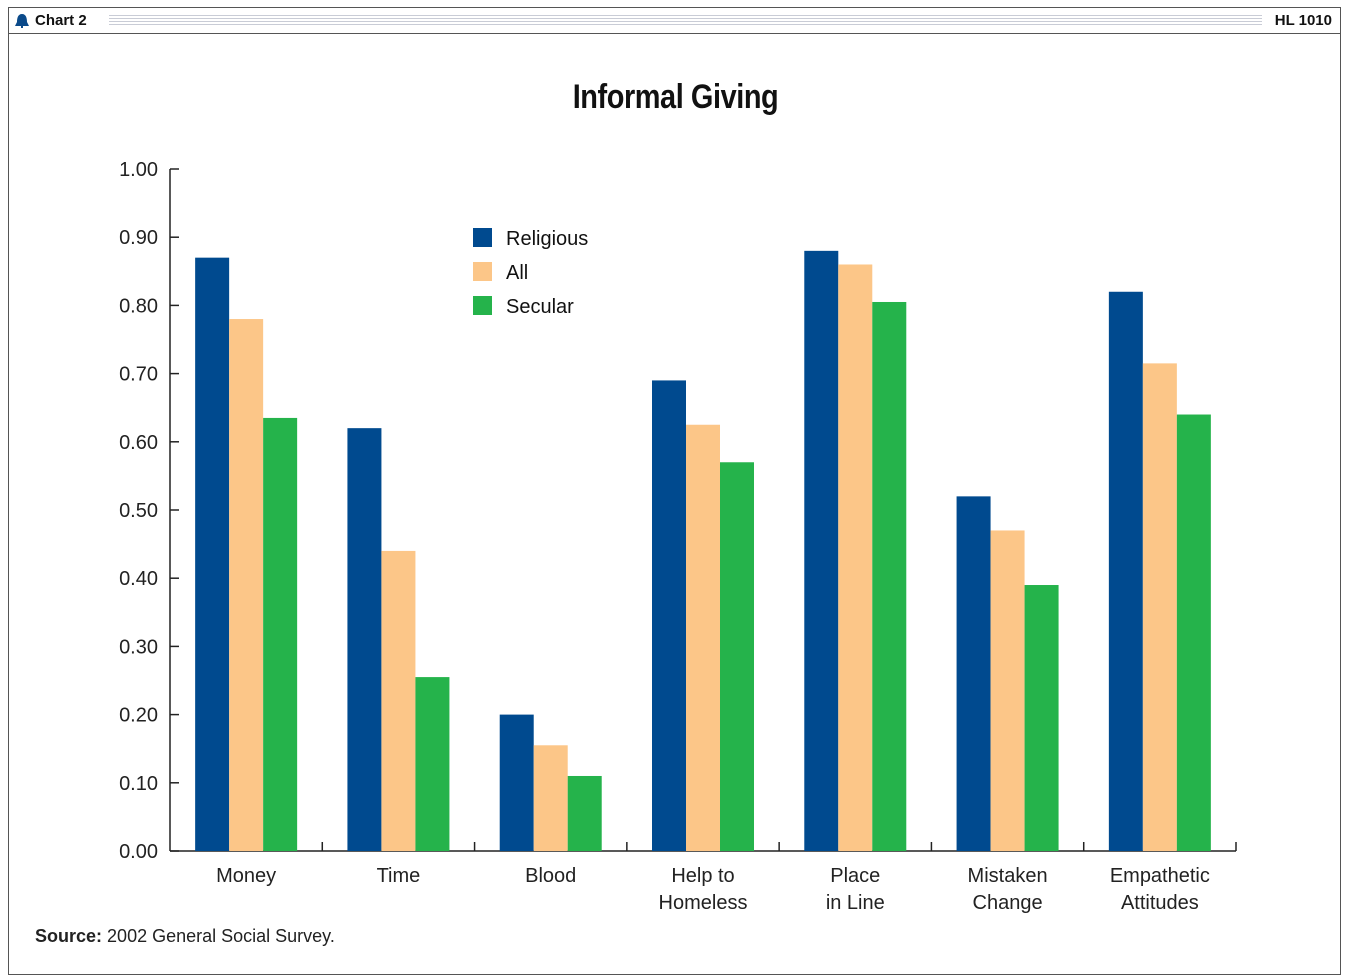  Describe the element at coordinates (138, 306) in the screenshot. I see `y-tick-label: 0.80` at that location.